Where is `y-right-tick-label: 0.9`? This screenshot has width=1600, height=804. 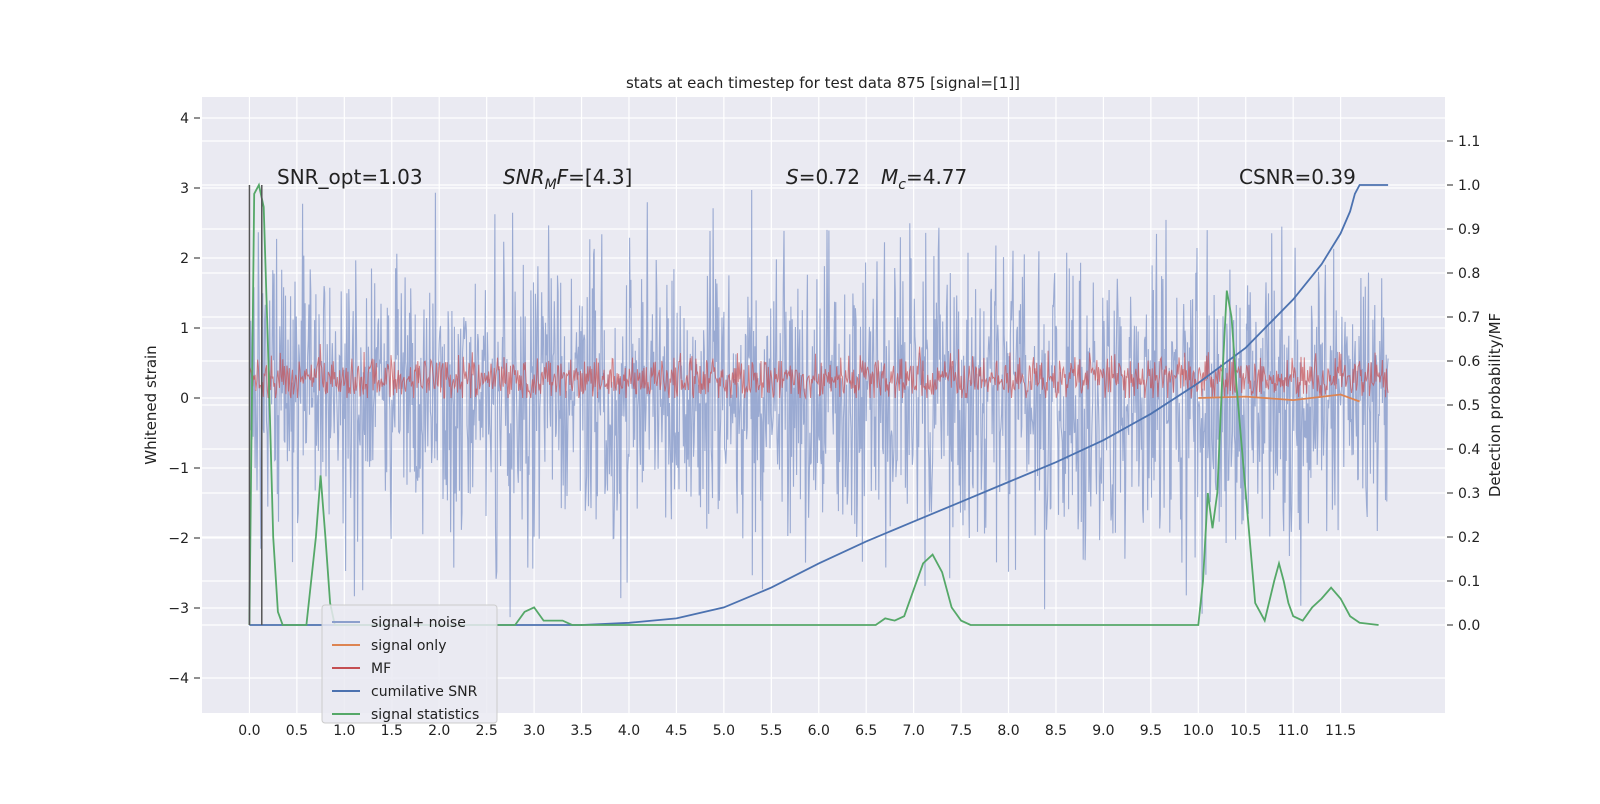
y-right-tick-label: 0.9 is located at coordinates (1469, 230).